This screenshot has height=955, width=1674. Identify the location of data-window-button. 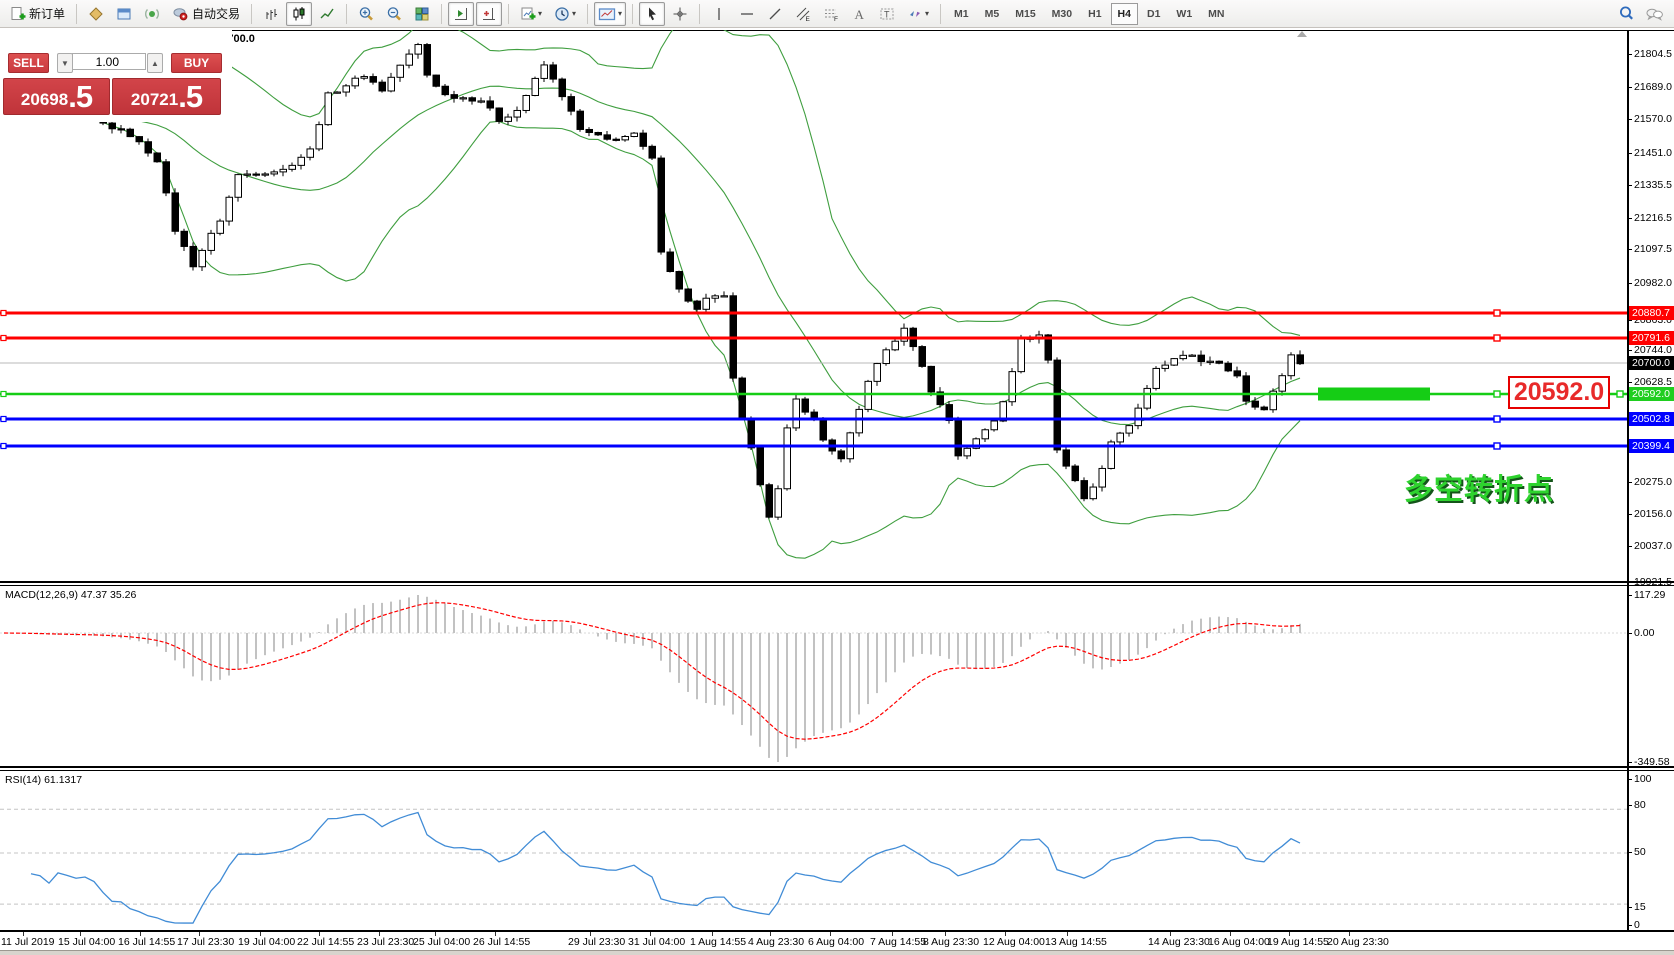
(124, 14).